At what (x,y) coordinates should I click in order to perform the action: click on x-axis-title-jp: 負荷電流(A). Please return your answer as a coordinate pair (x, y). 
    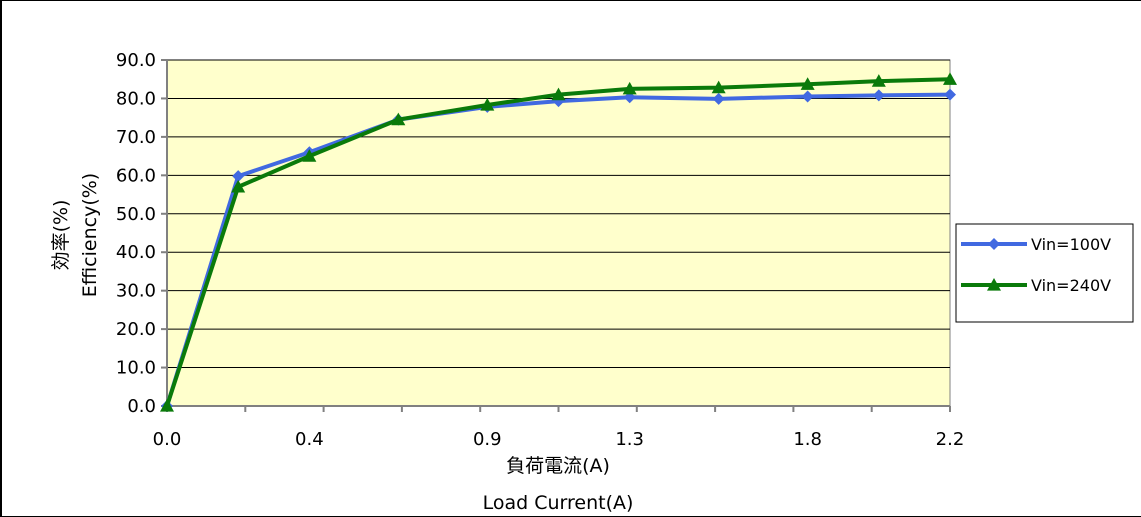
    Looking at the image, I should click on (558, 466).